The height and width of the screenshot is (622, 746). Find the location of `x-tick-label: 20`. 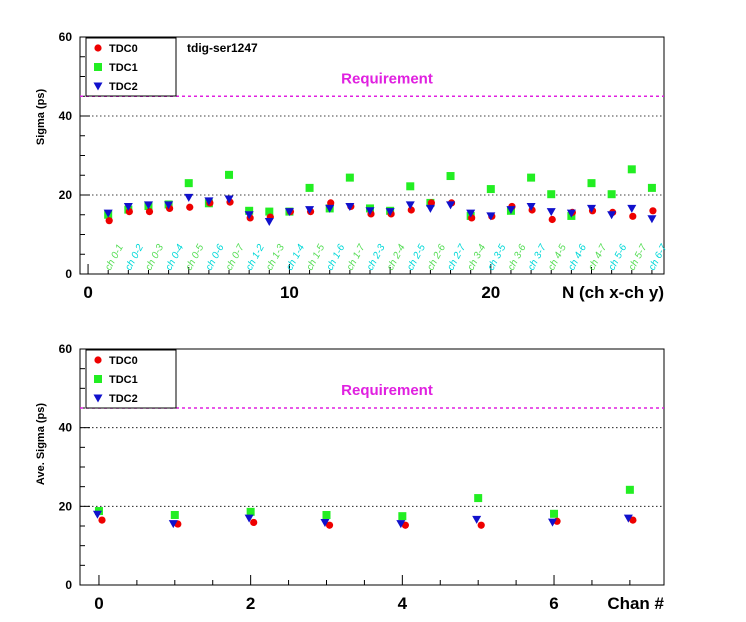

x-tick-label: 20 is located at coordinates (490, 292).